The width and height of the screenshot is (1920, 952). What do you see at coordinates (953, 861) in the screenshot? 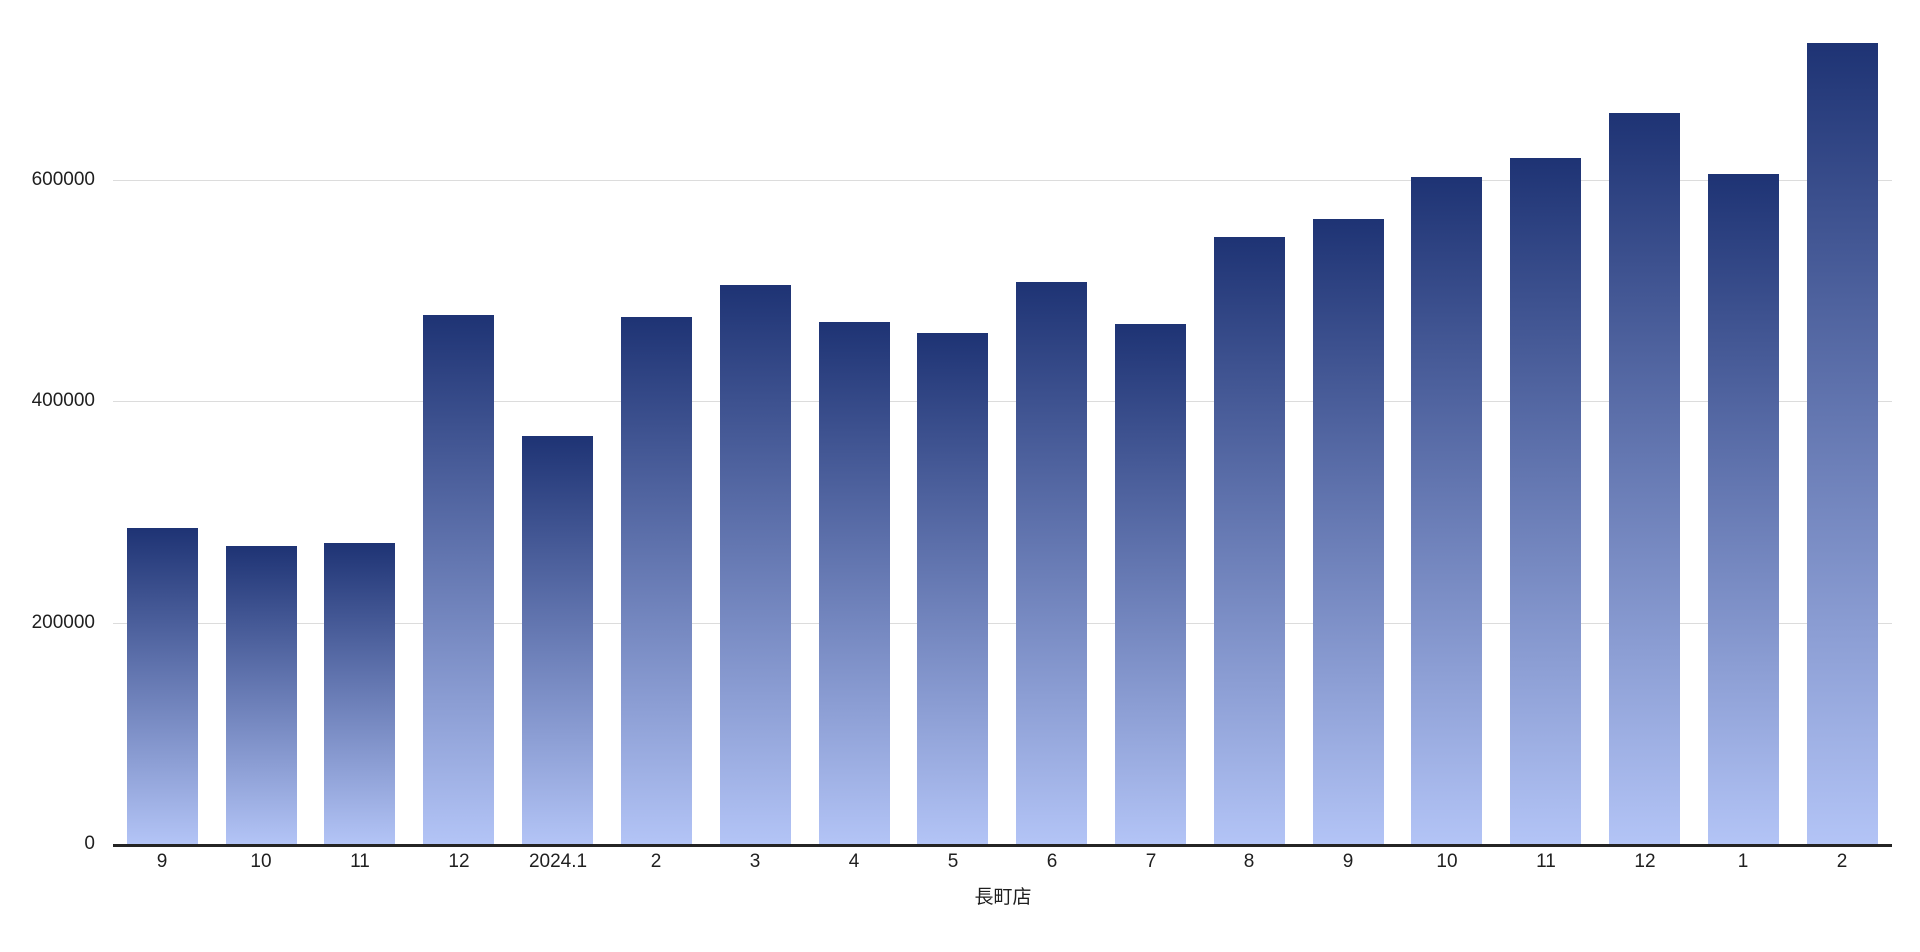
I see `x-tick-label: 5` at bounding box center [953, 861].